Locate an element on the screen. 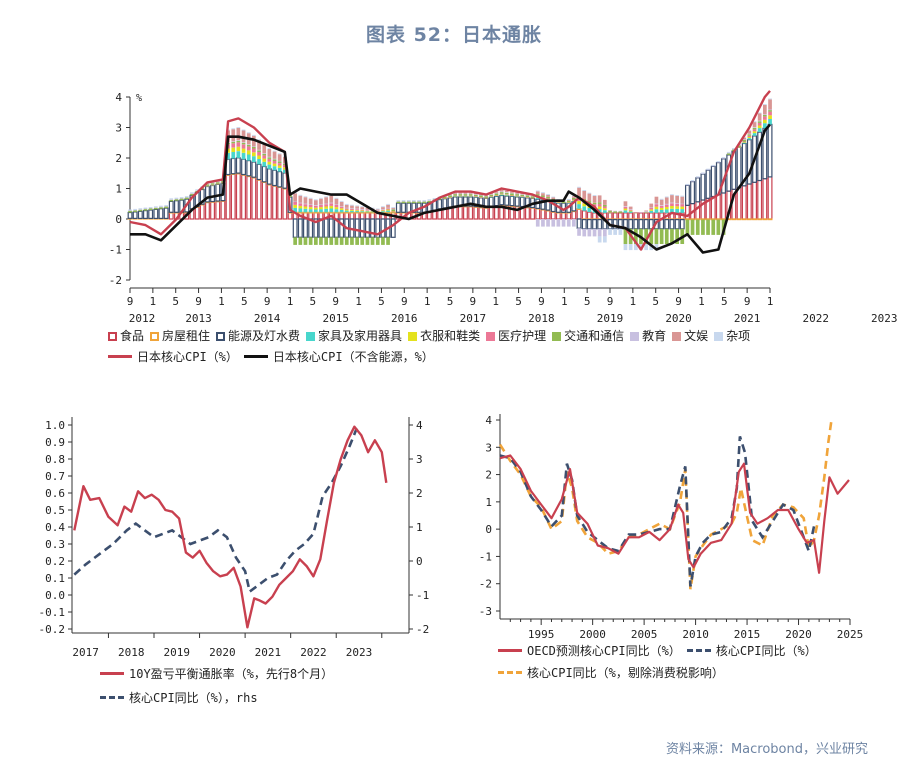 Image resolution: width=908 pixels, height=778 pixels. x-year-label-1: 2013 is located at coordinates (198, 318).